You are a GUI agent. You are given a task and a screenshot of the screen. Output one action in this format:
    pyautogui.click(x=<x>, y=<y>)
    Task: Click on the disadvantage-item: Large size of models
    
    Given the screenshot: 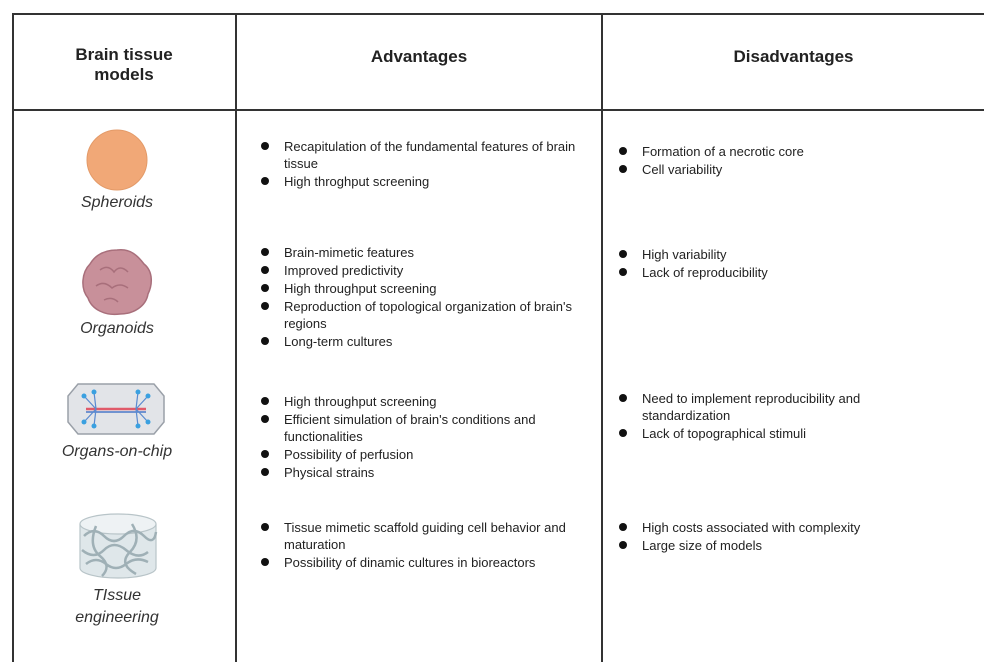 What is the action you would take?
    pyautogui.click(x=773, y=545)
    